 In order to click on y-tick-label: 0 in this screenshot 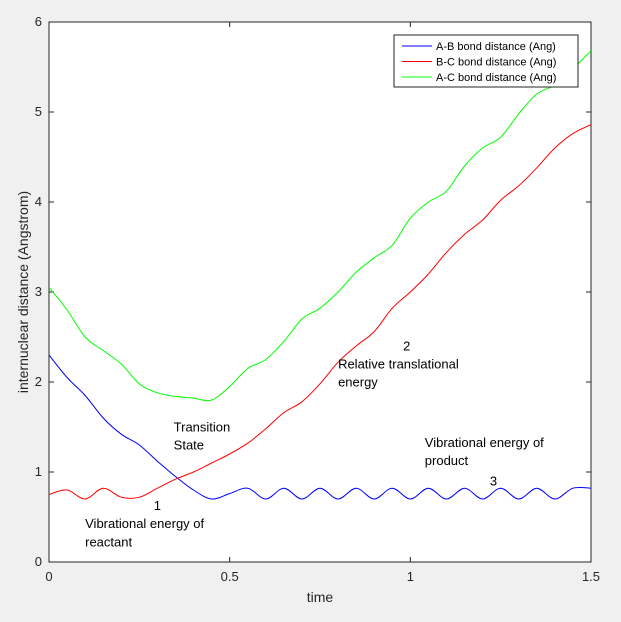, I will do `click(38, 561)`.